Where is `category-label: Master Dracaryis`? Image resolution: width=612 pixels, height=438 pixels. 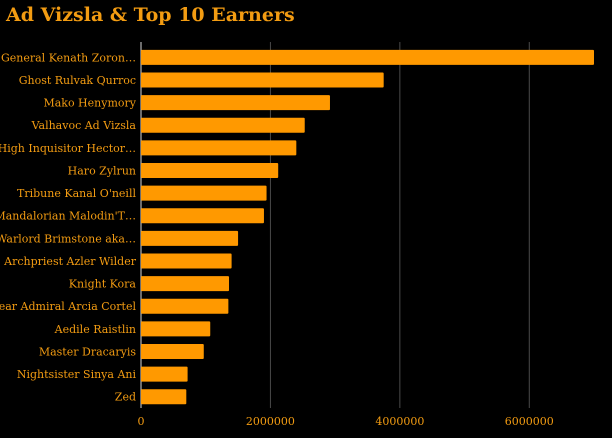 category-label: Master Dracaryis is located at coordinates (87, 351).